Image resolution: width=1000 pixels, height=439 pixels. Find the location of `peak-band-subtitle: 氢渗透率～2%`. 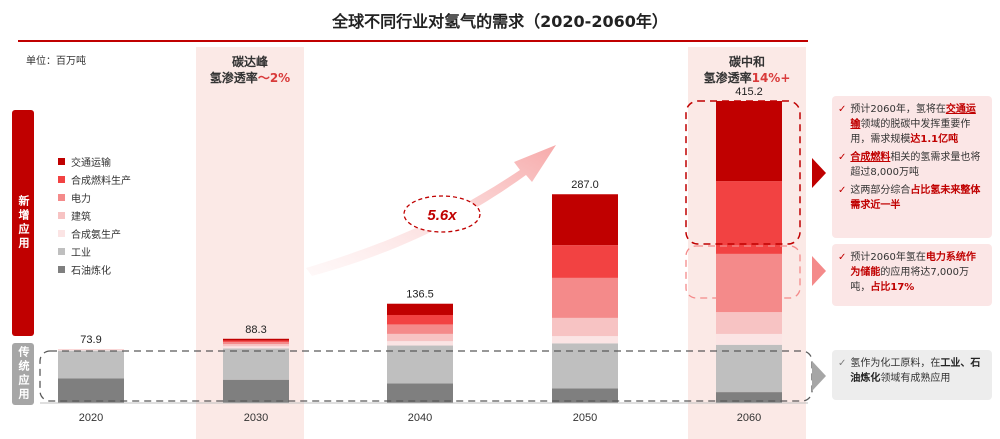

peak-band-subtitle: 氢渗透率～2% is located at coordinates (250, 78).